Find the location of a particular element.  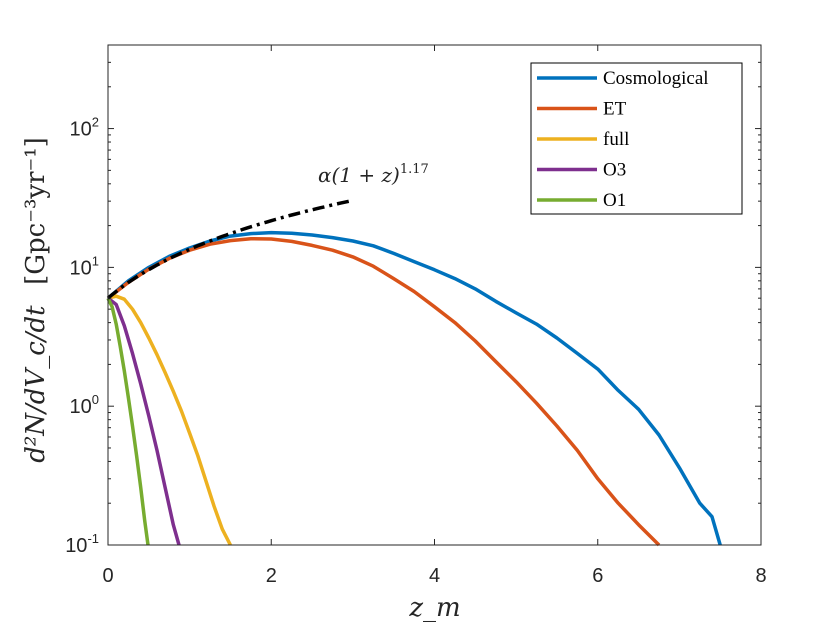

series-line-full is located at coordinates (169, 420).